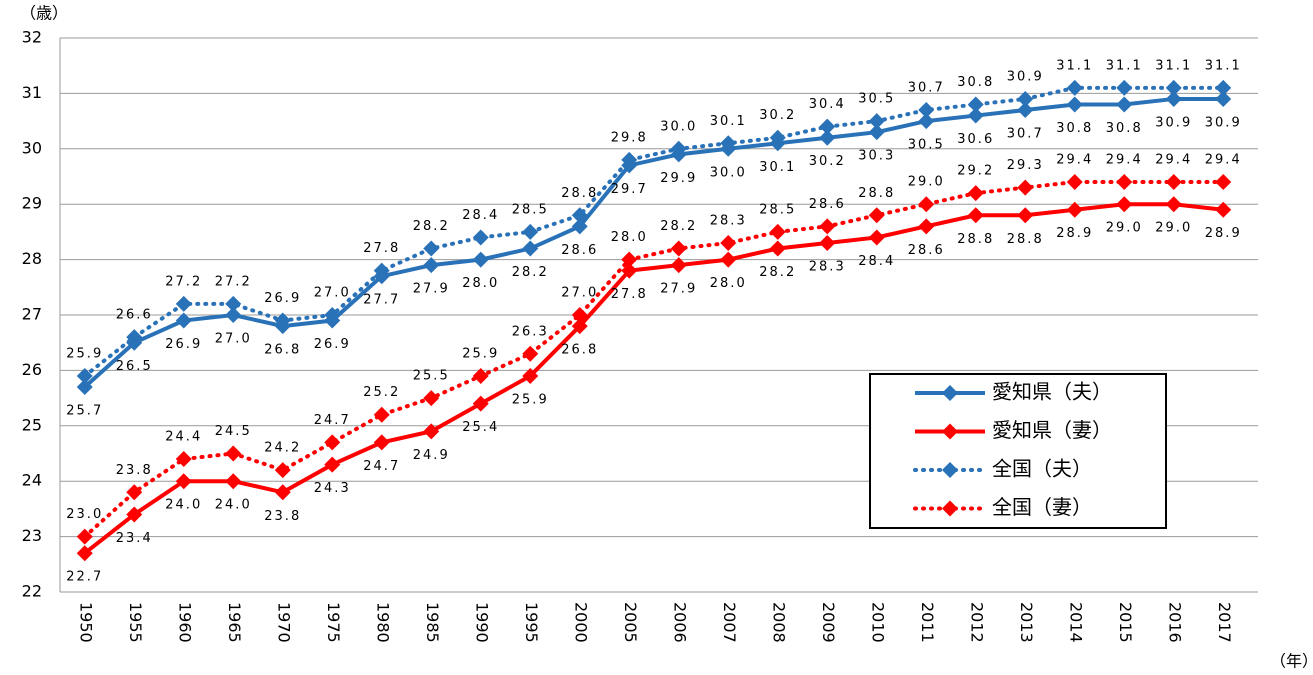 This screenshot has width=1313, height=675. I want to click on x-tick-label: 2016, so click(1174, 622).